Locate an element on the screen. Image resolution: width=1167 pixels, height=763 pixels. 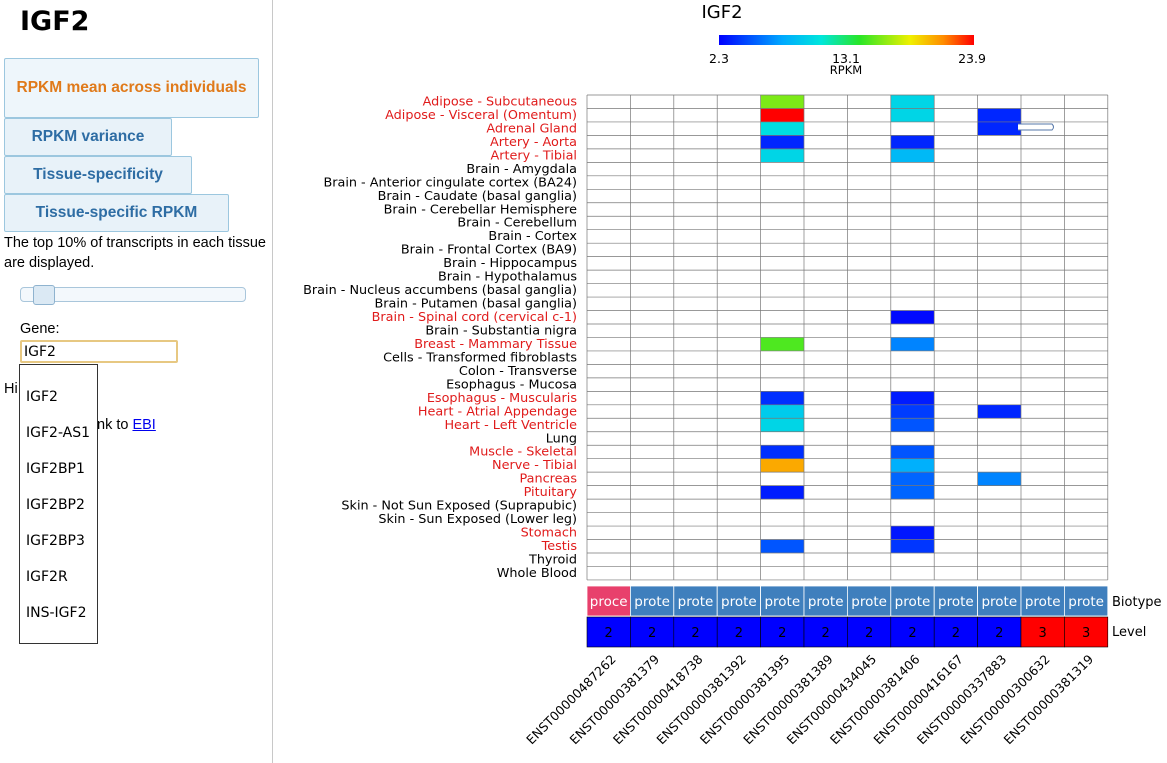
colorbar-tick-label: 13.1 is located at coordinates (846, 58).